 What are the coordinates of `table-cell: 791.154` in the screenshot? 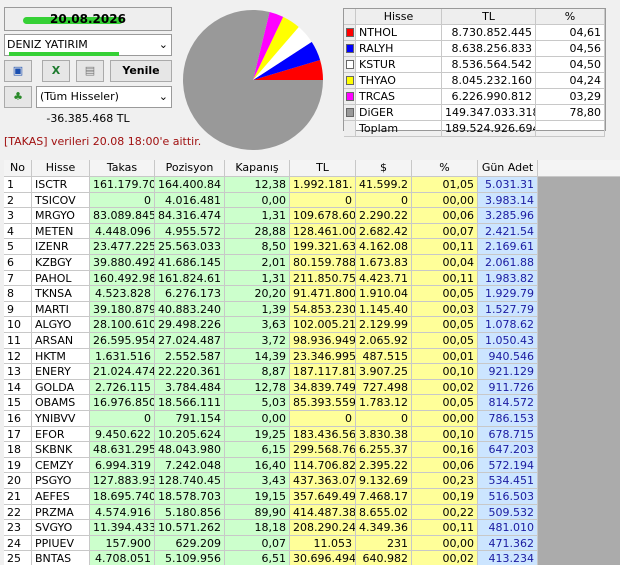 It's located at (190, 419).